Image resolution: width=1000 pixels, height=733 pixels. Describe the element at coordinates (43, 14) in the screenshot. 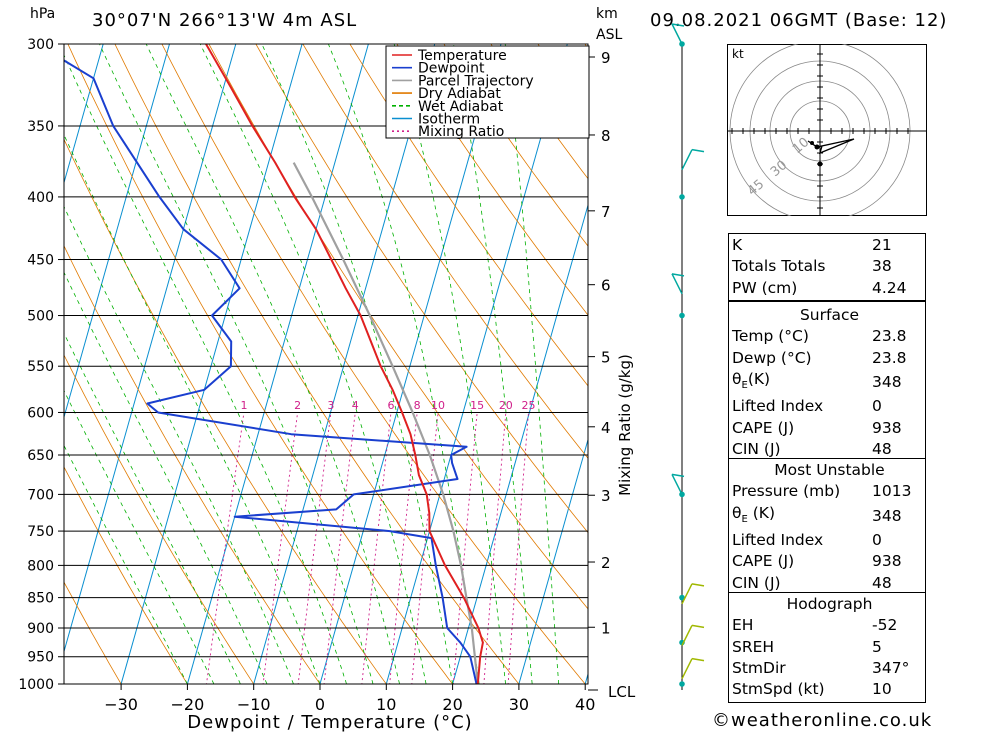

I see `pressure-unit-label: hPa` at that location.